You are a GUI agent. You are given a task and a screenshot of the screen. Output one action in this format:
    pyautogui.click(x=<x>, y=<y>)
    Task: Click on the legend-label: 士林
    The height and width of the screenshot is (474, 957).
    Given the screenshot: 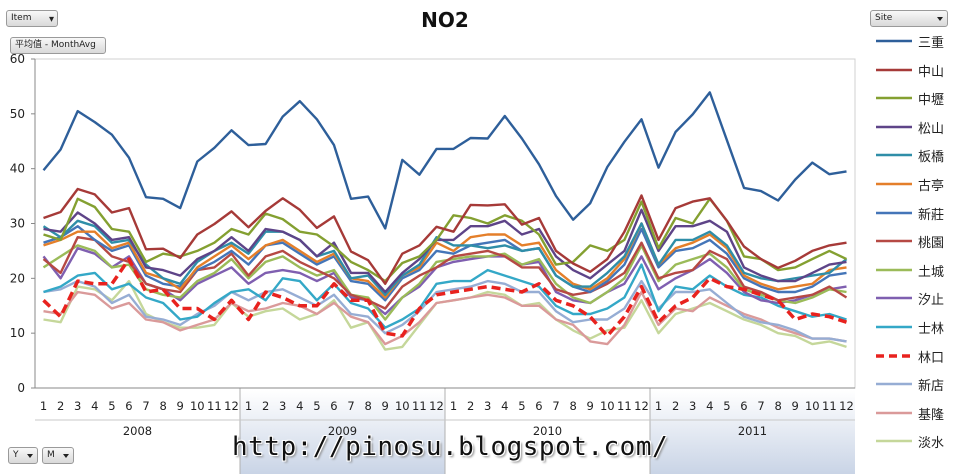 What is the action you would take?
    pyautogui.click(x=931, y=329)
    